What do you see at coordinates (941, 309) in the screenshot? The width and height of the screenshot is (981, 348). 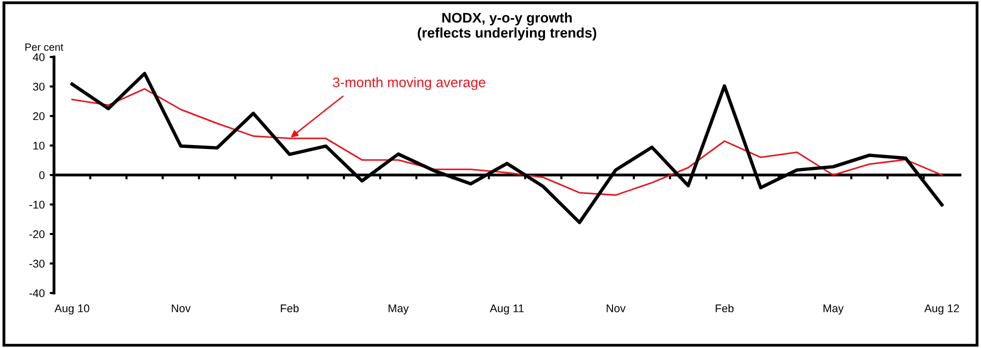 I see `x-tick-label: Aug 12` at bounding box center [941, 309].